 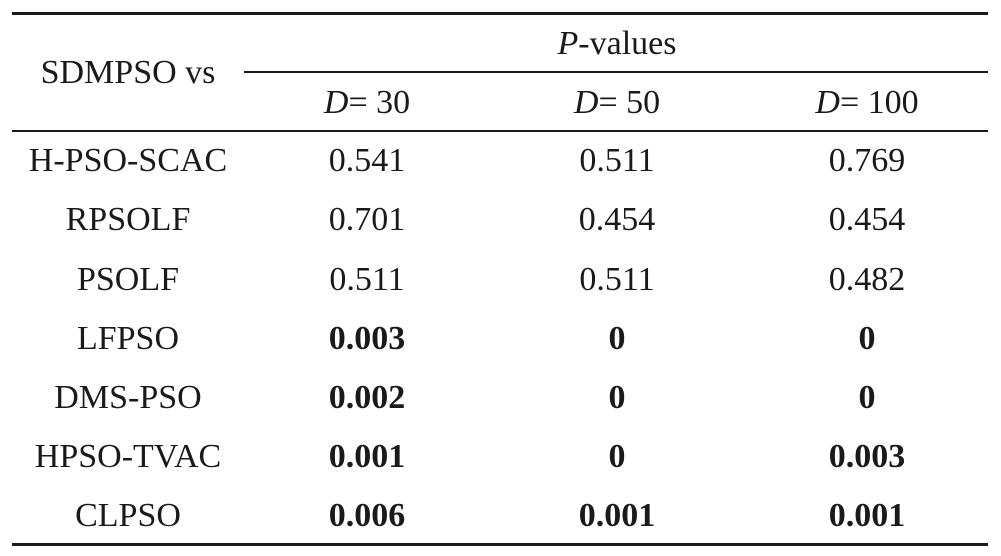 What do you see at coordinates (367, 397) in the screenshot?
I see `p-value-cell: 0.002` at bounding box center [367, 397].